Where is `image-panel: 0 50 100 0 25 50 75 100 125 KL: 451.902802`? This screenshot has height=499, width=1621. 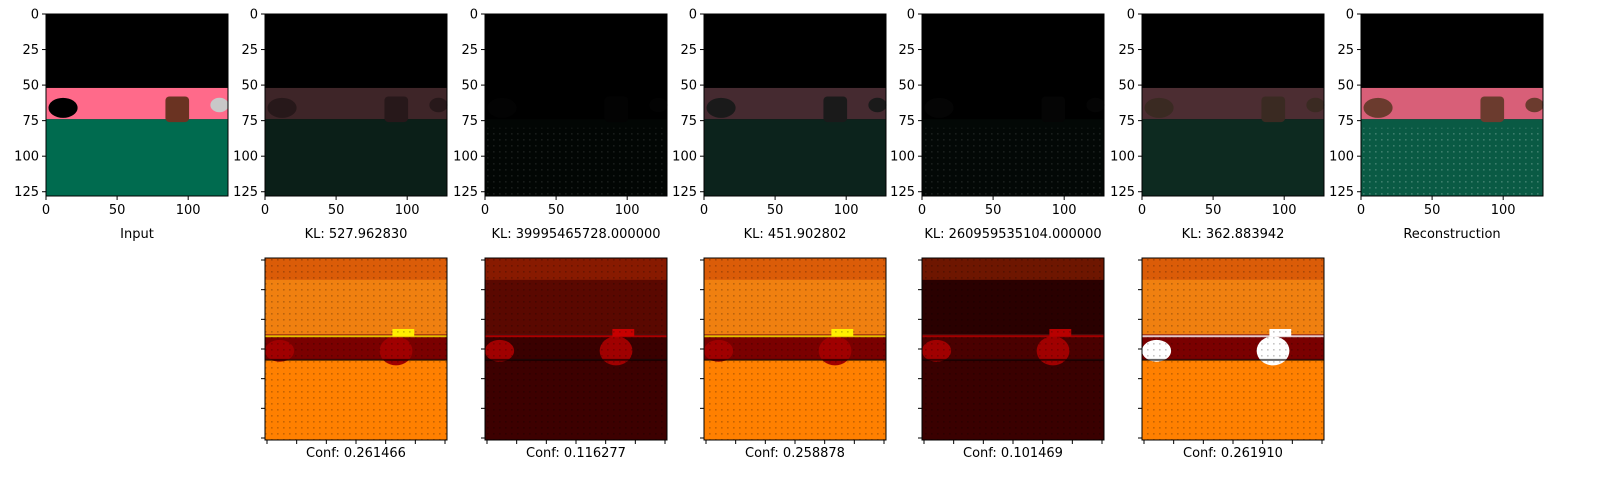
image-panel: 0 50 100 0 25 50 75 100 125 KL: 451.902802 is located at coordinates (779, 125).